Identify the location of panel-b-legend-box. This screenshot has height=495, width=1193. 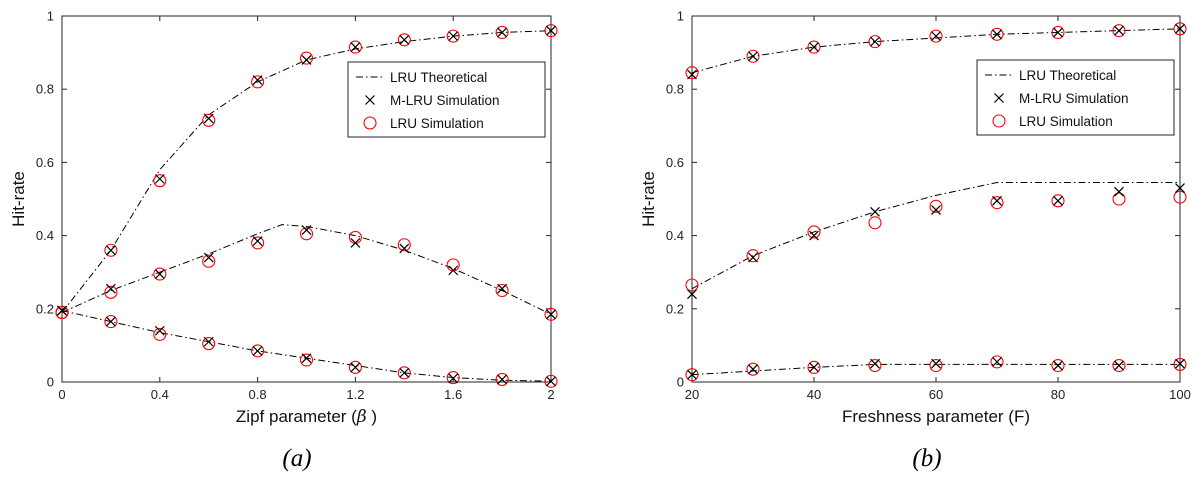
(1075, 97).